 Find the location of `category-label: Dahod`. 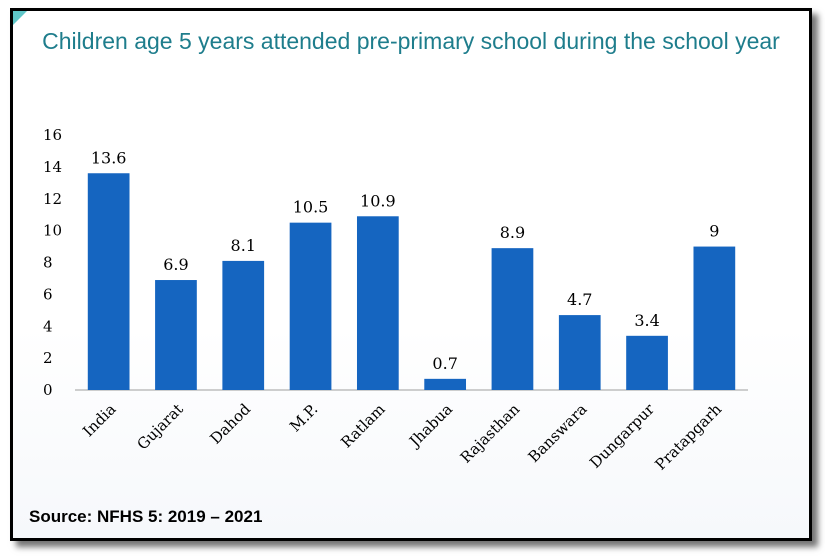

category-label: Dahod is located at coordinates (231, 424).